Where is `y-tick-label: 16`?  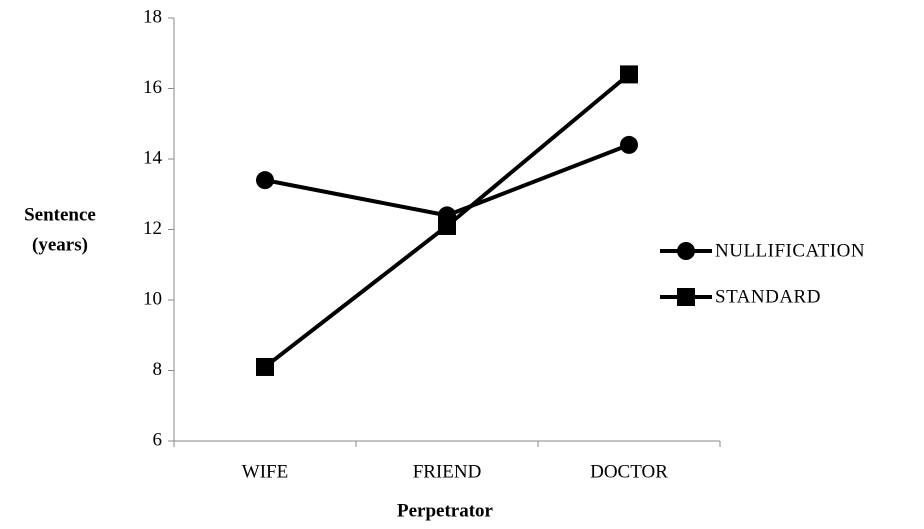 y-tick-label: 16 is located at coordinates (152, 87).